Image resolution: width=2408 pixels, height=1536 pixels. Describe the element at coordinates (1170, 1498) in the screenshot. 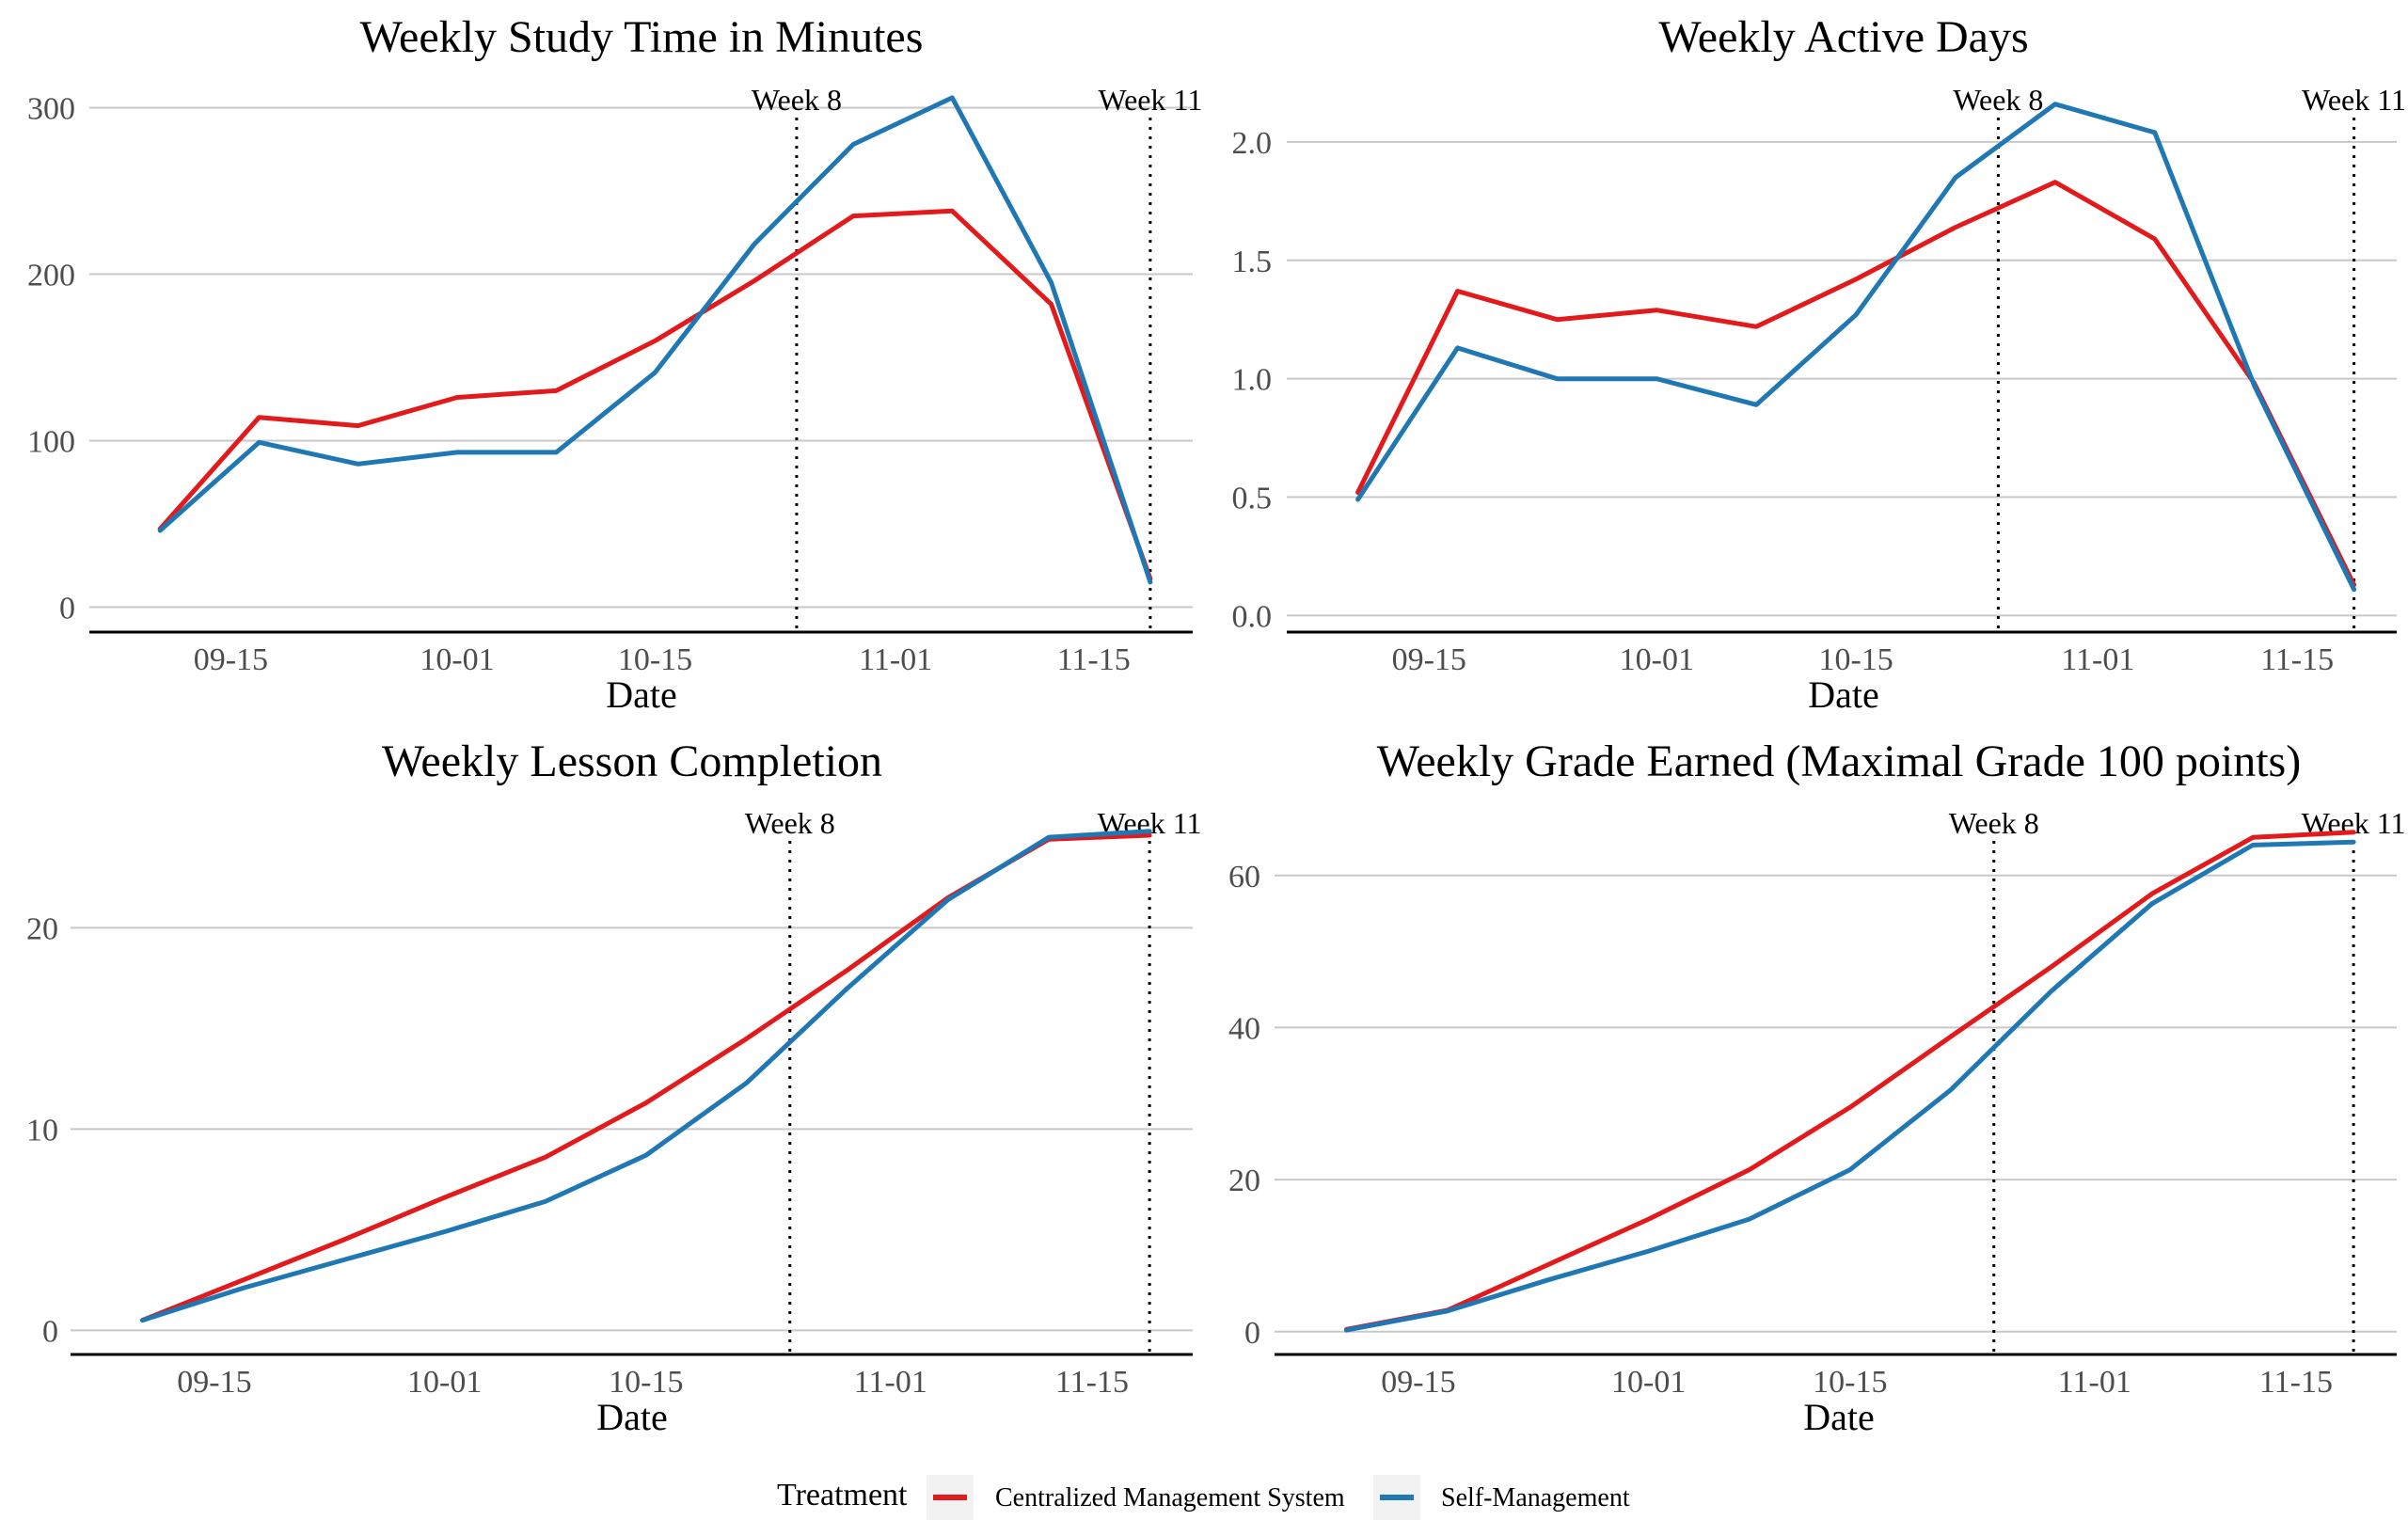

I see `legend-label-centralized: Centralized Management System` at that location.